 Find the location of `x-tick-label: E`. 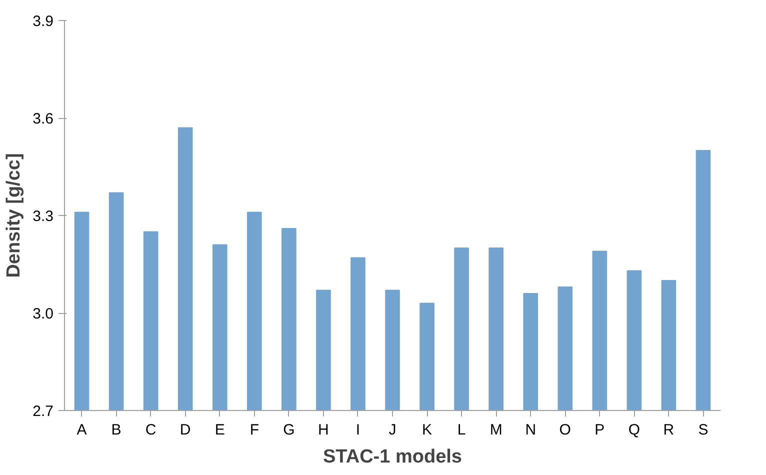

x-tick-label: E is located at coordinates (219, 430).